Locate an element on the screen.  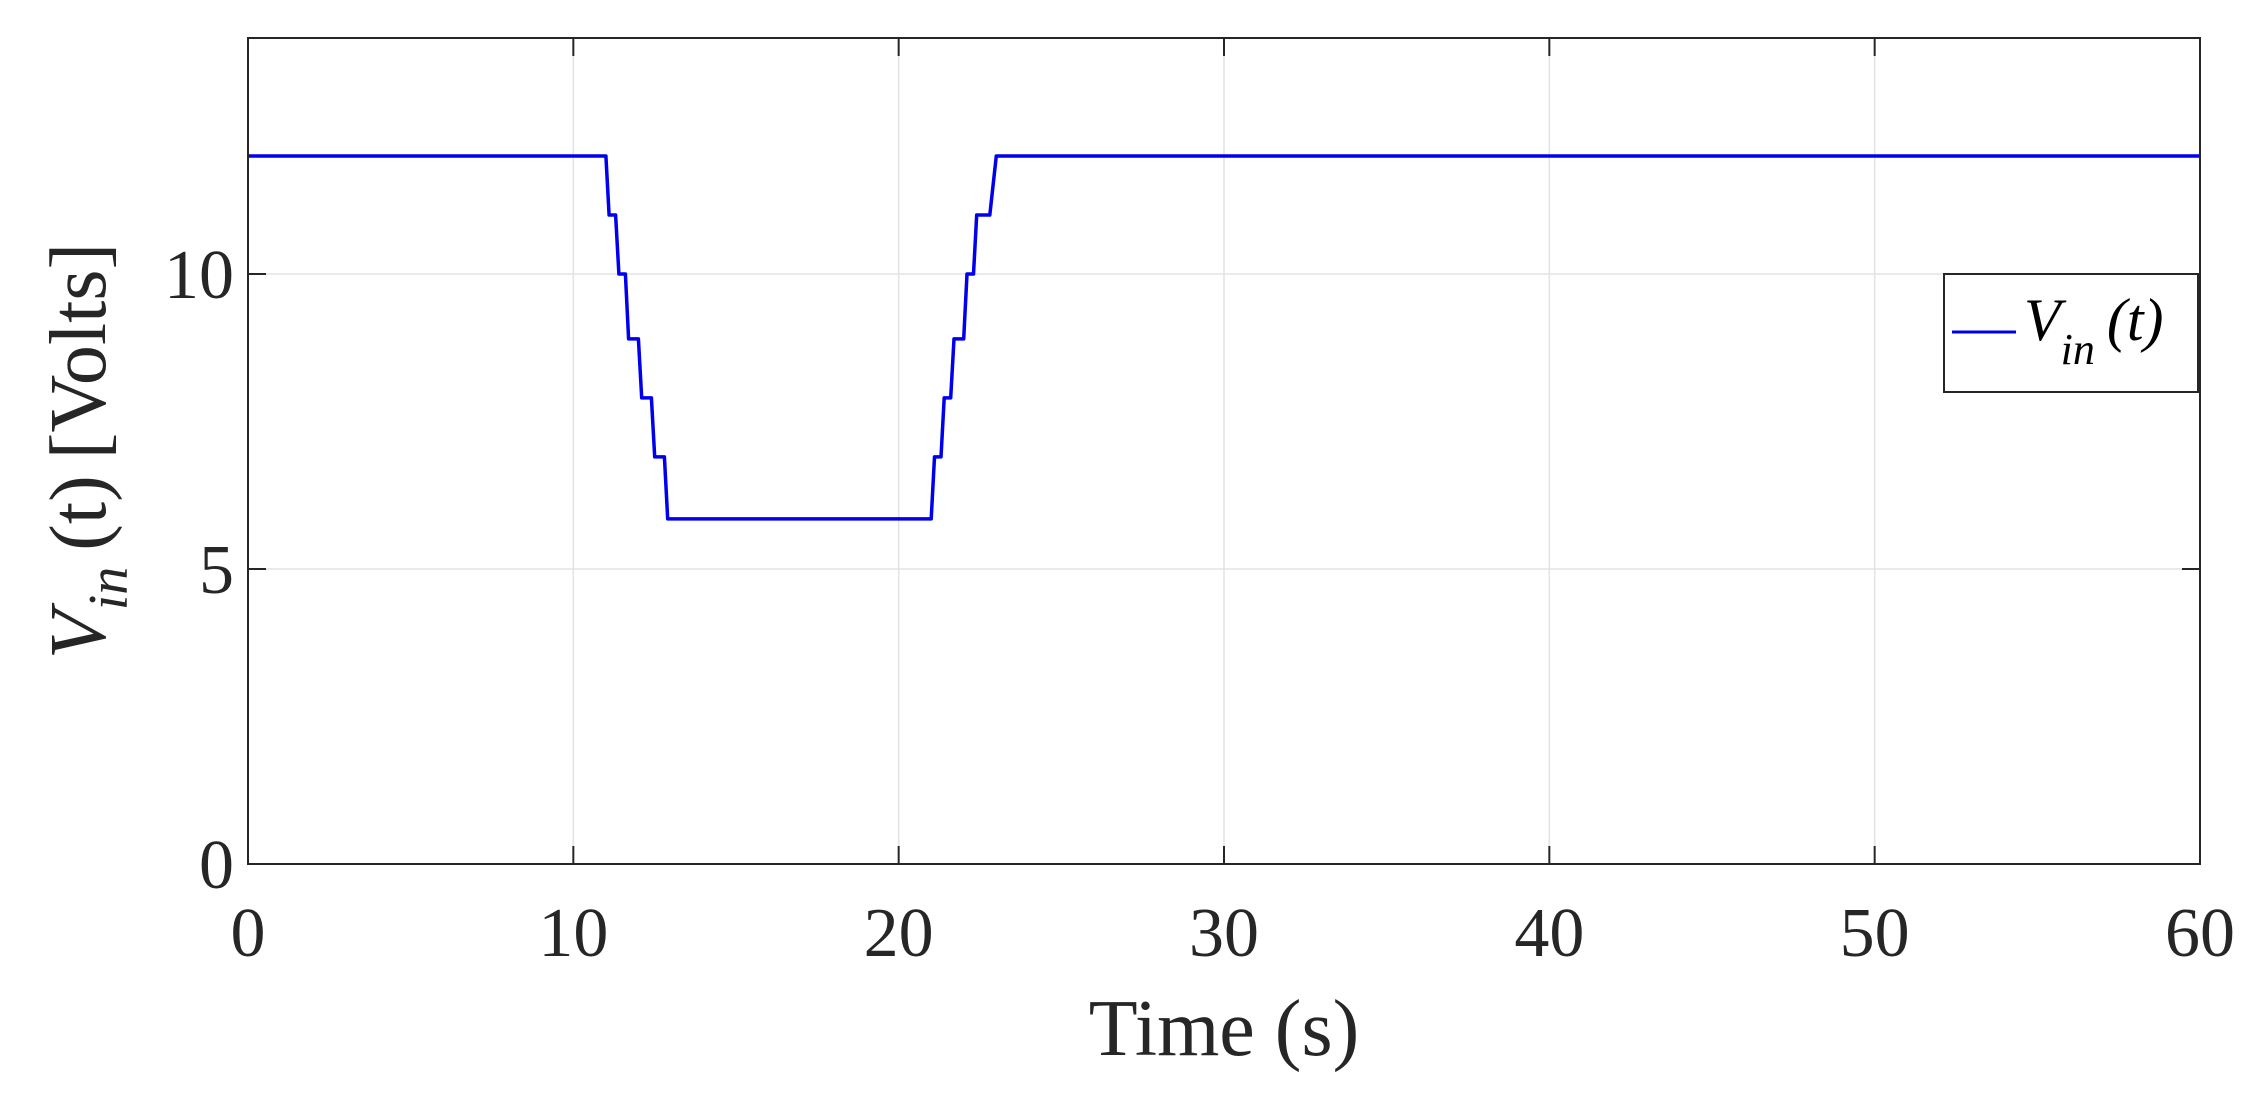
x-tick-label: 20 is located at coordinates (899, 933).